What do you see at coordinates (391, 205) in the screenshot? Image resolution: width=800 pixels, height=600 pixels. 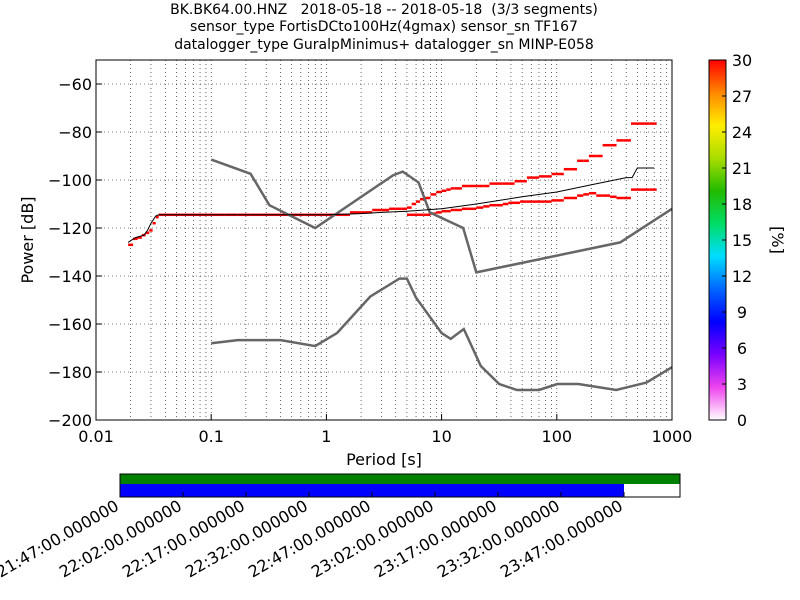 I see `mean-psd-line` at bounding box center [391, 205].